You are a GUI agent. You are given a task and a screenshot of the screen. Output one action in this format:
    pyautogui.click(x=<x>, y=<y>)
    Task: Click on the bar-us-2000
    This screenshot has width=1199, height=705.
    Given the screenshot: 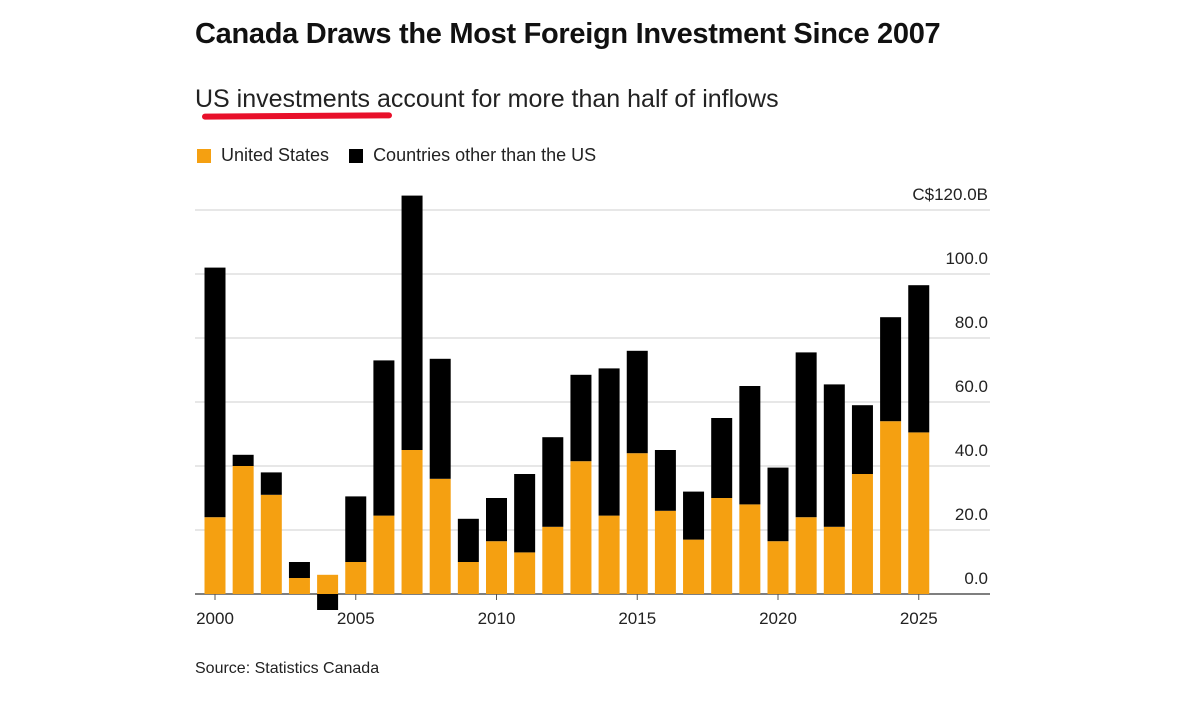 What is the action you would take?
    pyautogui.click(x=215, y=555)
    